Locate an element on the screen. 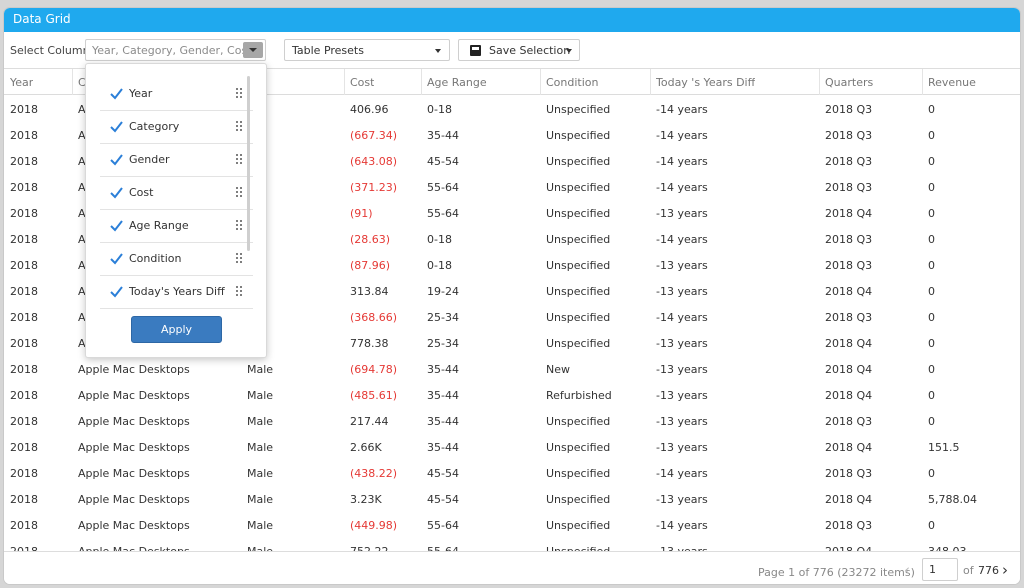 The image size is (1024, 588). column-header-category: C is located at coordinates (82, 82).